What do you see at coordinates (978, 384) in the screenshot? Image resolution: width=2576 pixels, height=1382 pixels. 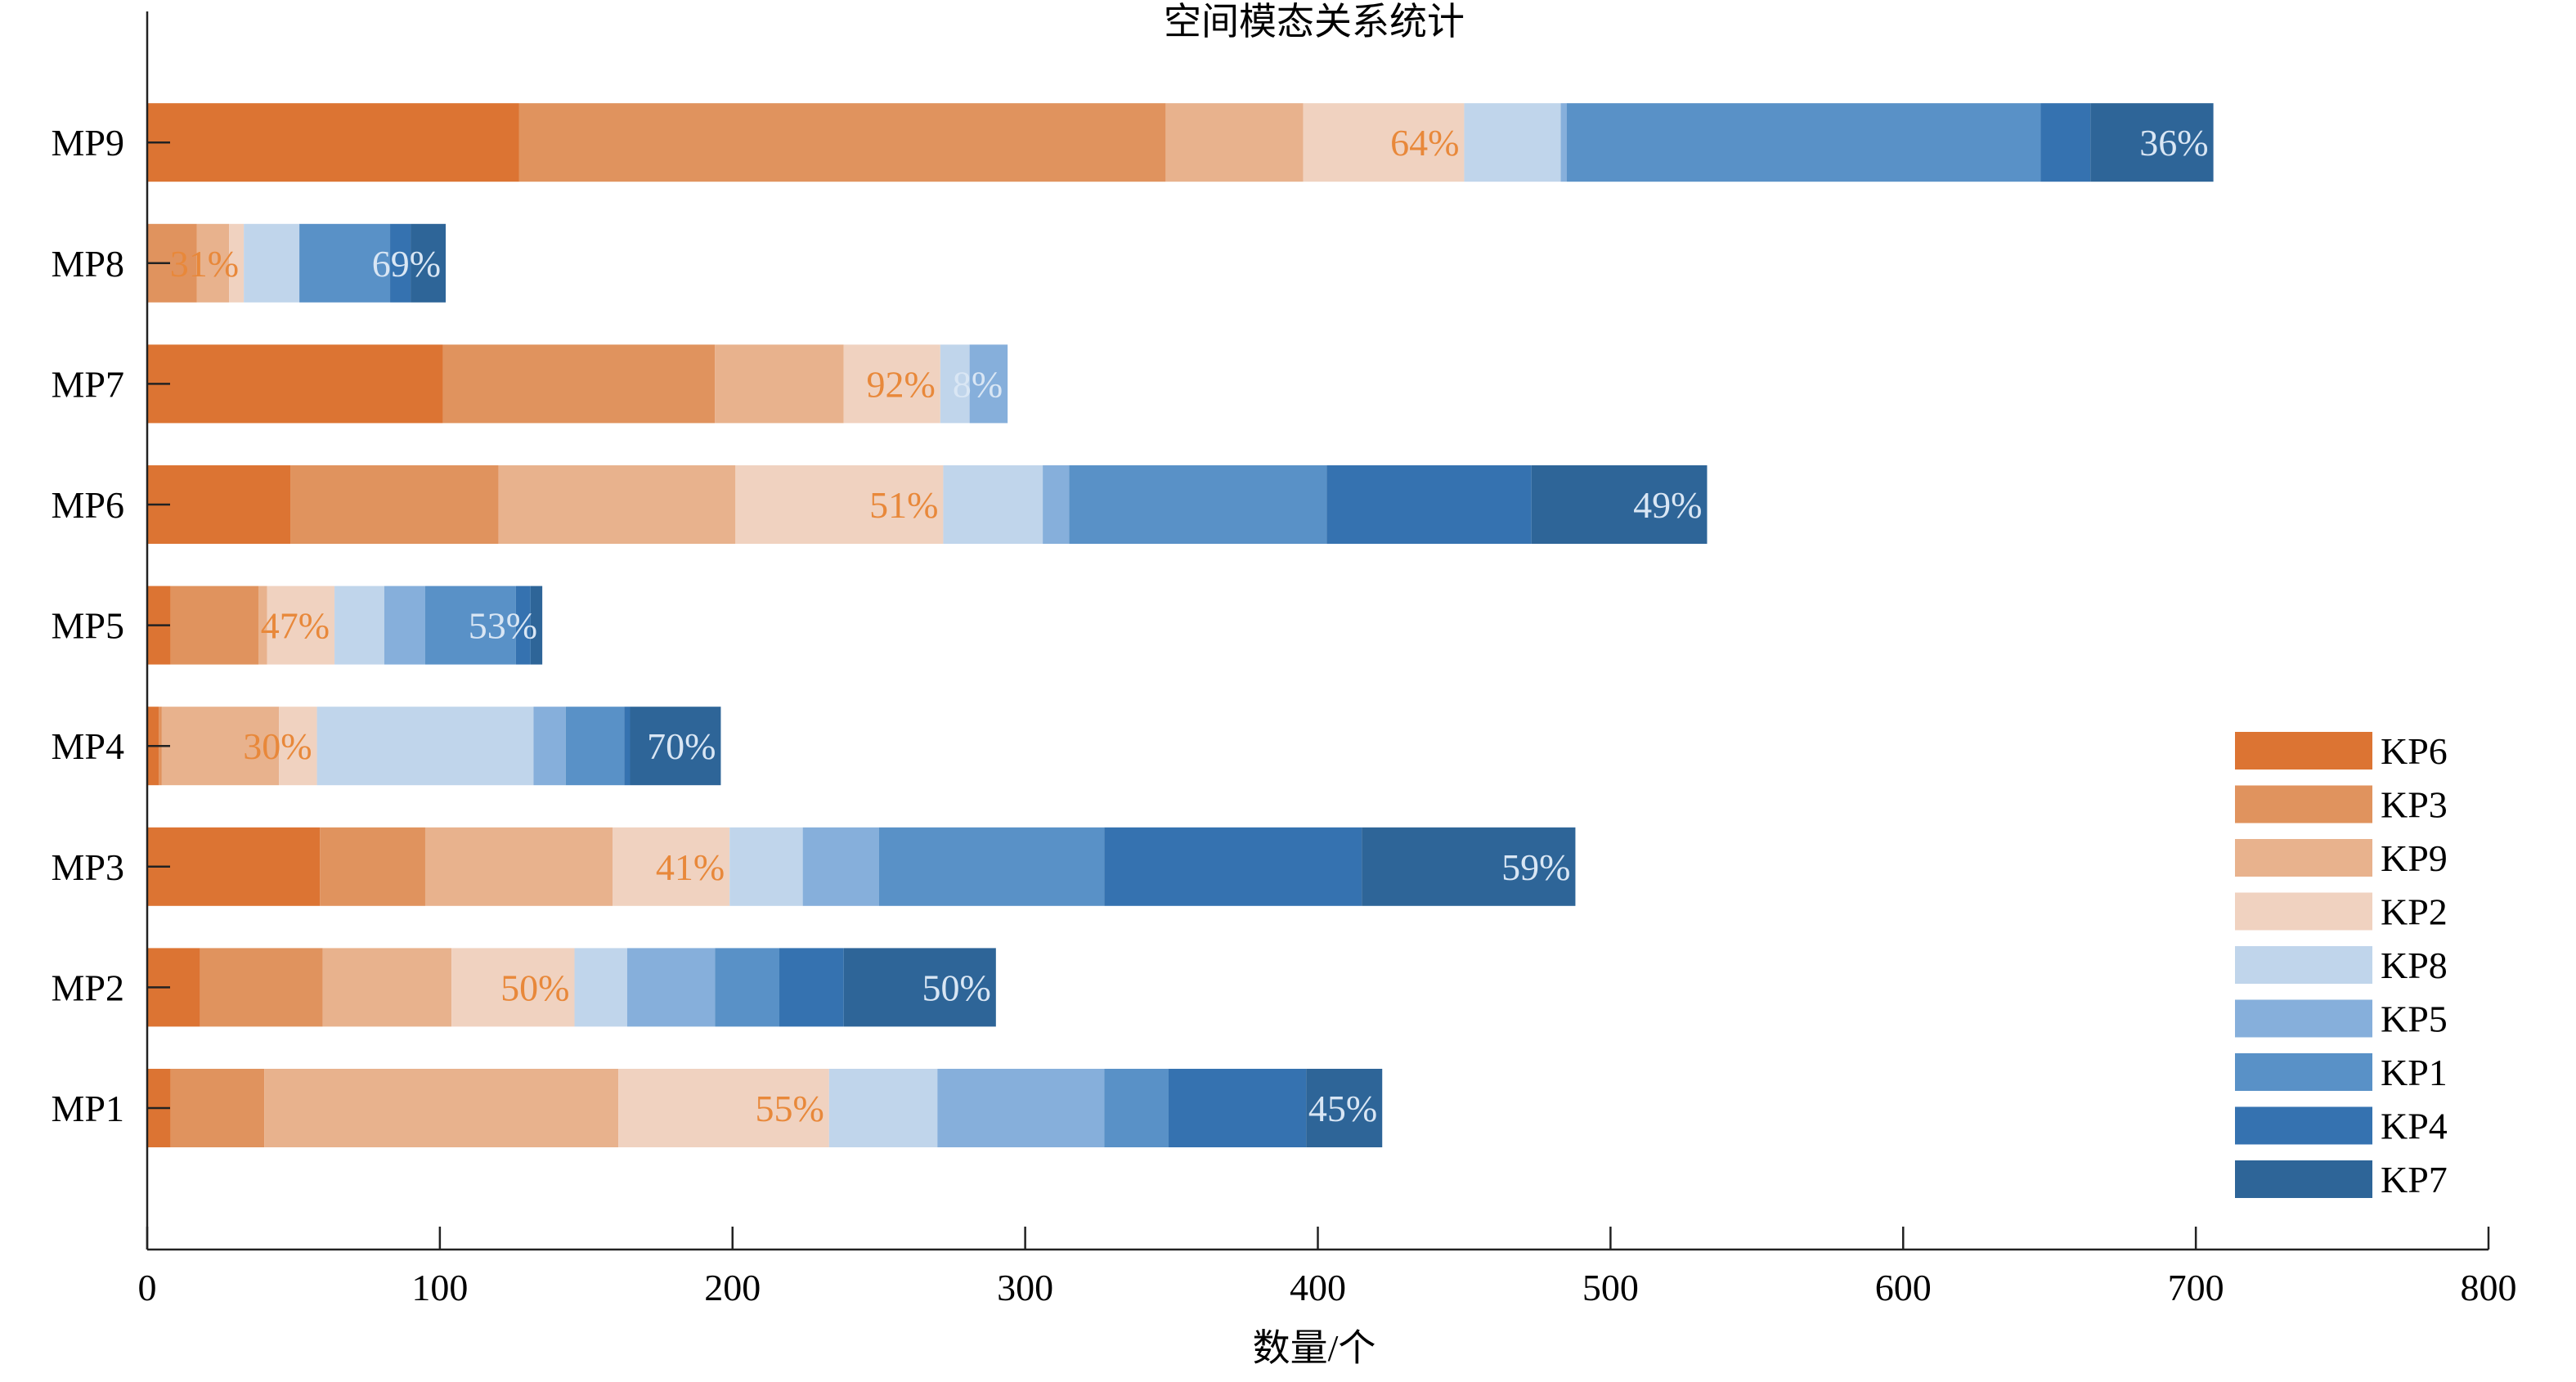 I see `cool-percent-mp7: 8%` at bounding box center [978, 384].